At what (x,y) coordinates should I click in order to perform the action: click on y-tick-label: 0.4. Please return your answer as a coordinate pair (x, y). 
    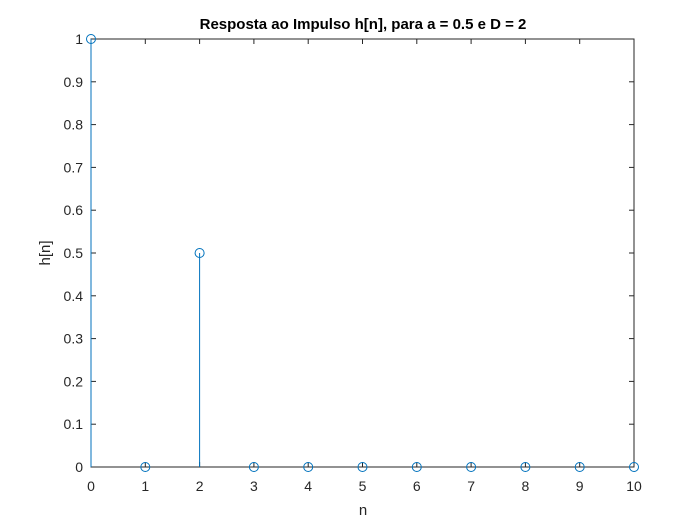
    Looking at the image, I should click on (74, 296).